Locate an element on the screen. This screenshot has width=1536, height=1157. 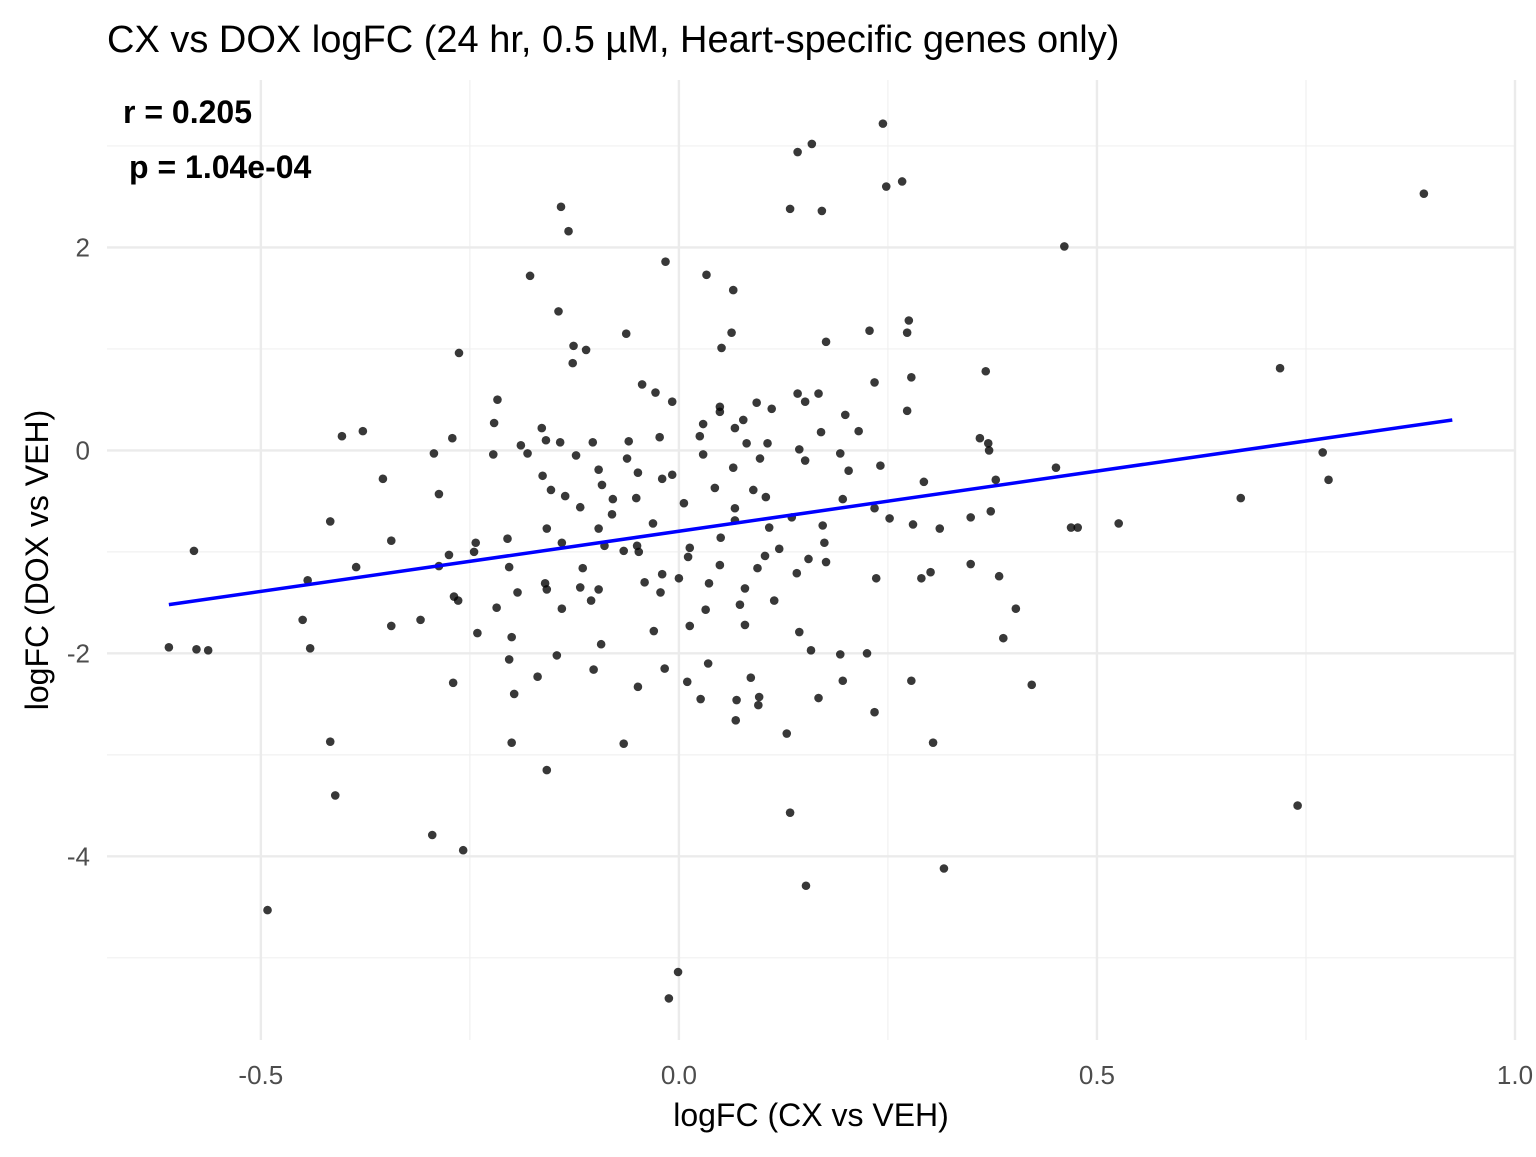
x-tick-label: 0.5 is located at coordinates (1097, 1075).